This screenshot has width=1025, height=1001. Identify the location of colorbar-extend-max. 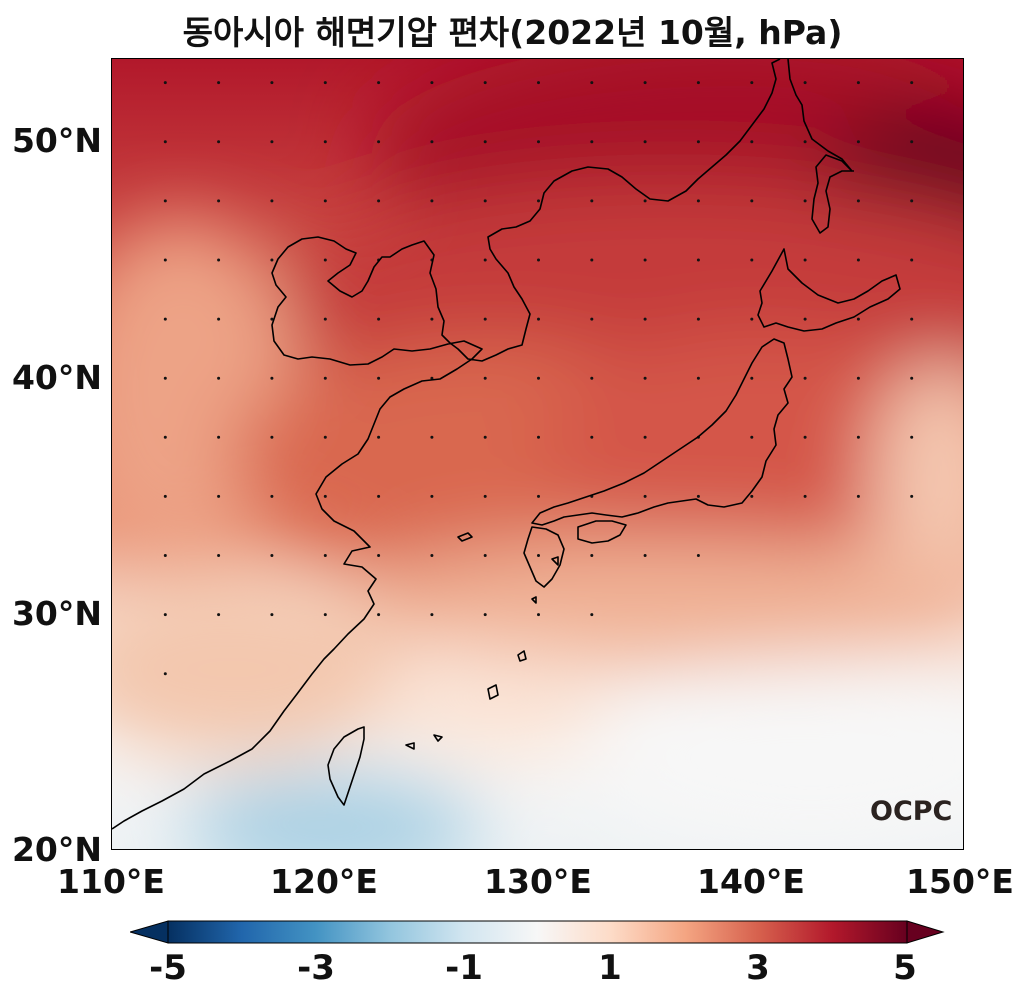
(925, 932).